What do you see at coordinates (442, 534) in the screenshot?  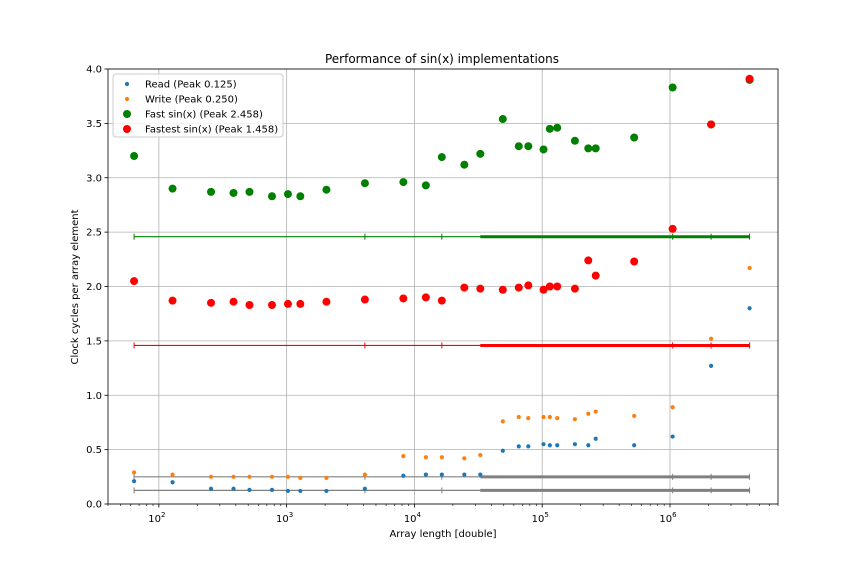 I see `x-axis-label: Array length [double]` at bounding box center [442, 534].